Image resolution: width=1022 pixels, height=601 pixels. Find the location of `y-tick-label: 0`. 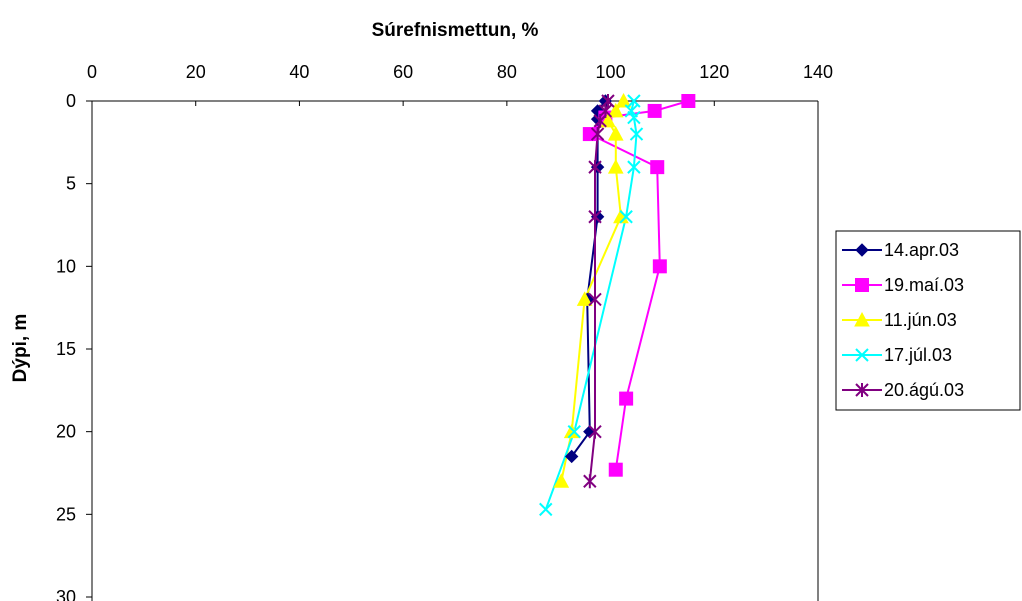

y-tick-label: 0 is located at coordinates (71, 101).